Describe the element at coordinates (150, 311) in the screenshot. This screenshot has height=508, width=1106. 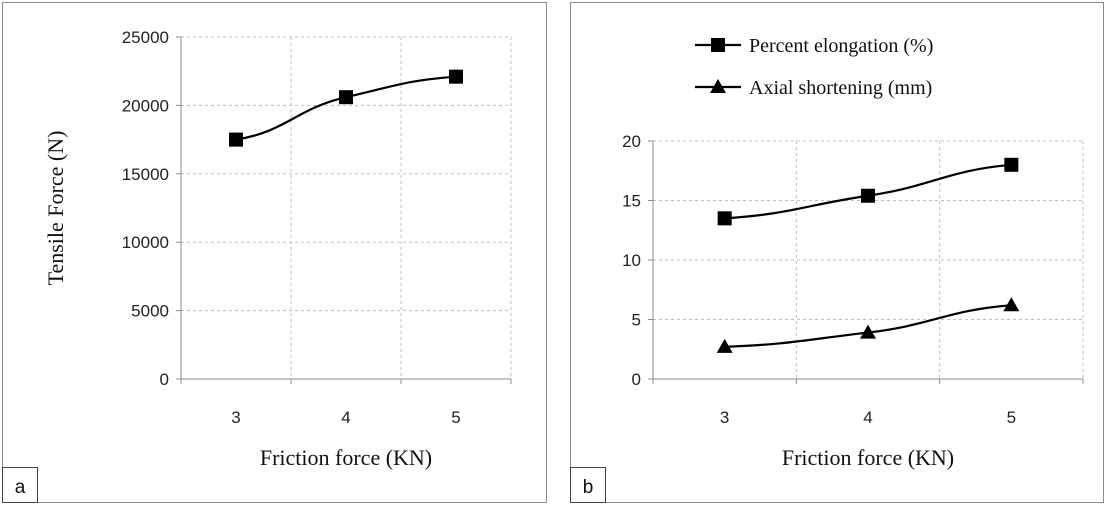
I see `y-tick-label: 5000` at that location.